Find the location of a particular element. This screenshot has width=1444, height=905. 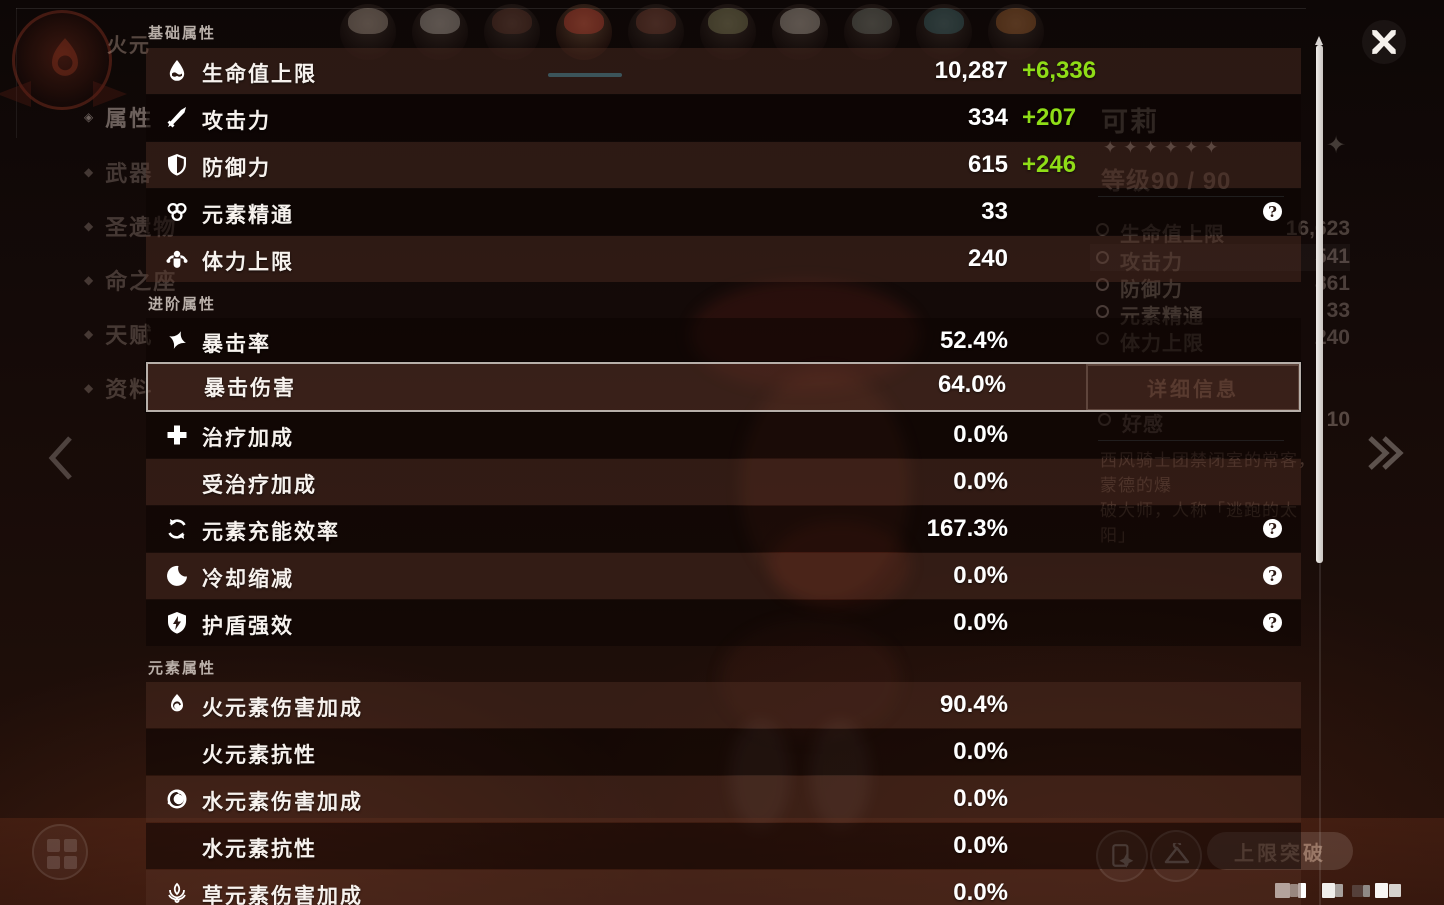

stat-label: 元素精通 is located at coordinates (248, 215).